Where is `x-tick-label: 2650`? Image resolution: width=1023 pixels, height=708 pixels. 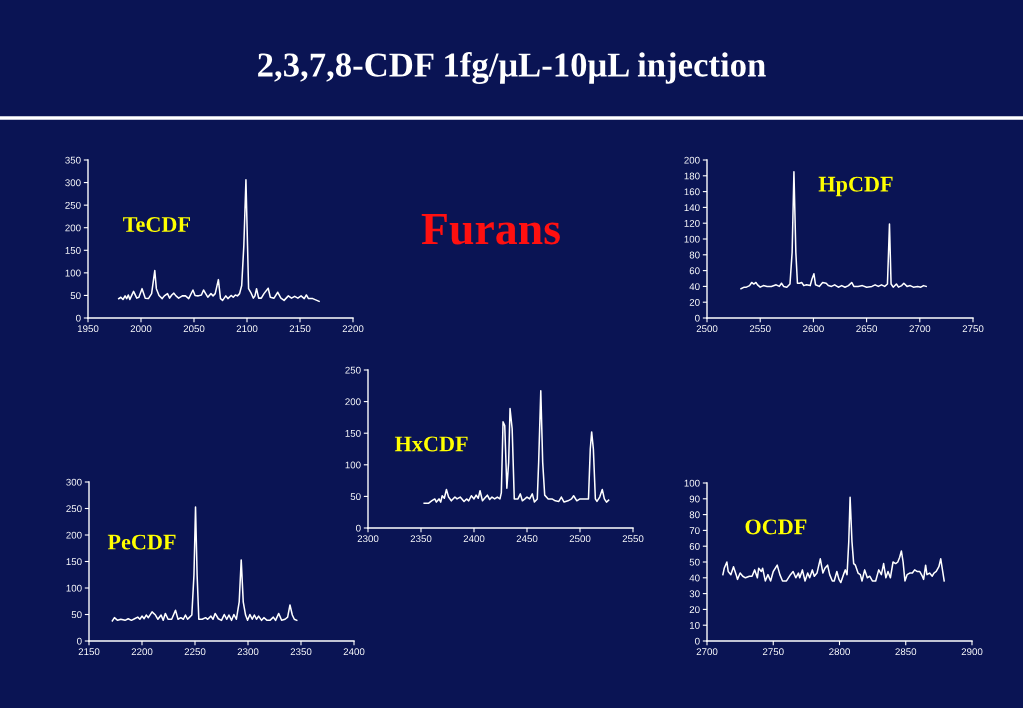
x-tick-label: 2650 is located at coordinates (867, 329).